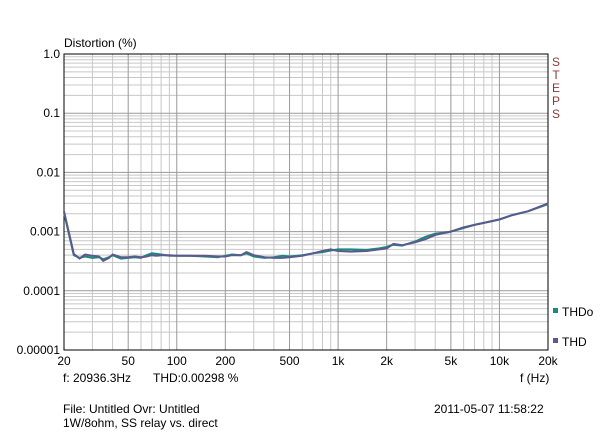 This screenshot has height=436, width=601. Describe the element at coordinates (573, 327) in the screenshot. I see `legend: THDo THD` at that location.